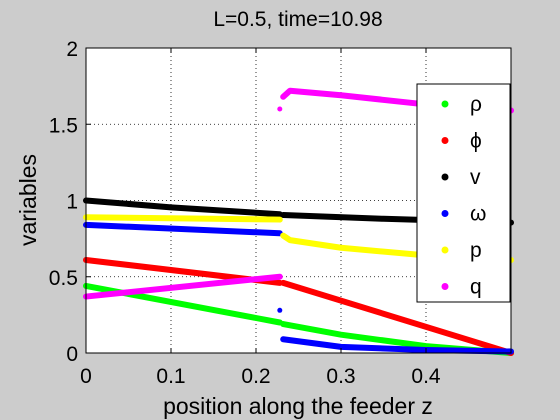 This screenshot has height=420, width=560. I want to click on x-axis-label: position along the feeder z, so click(298, 406).